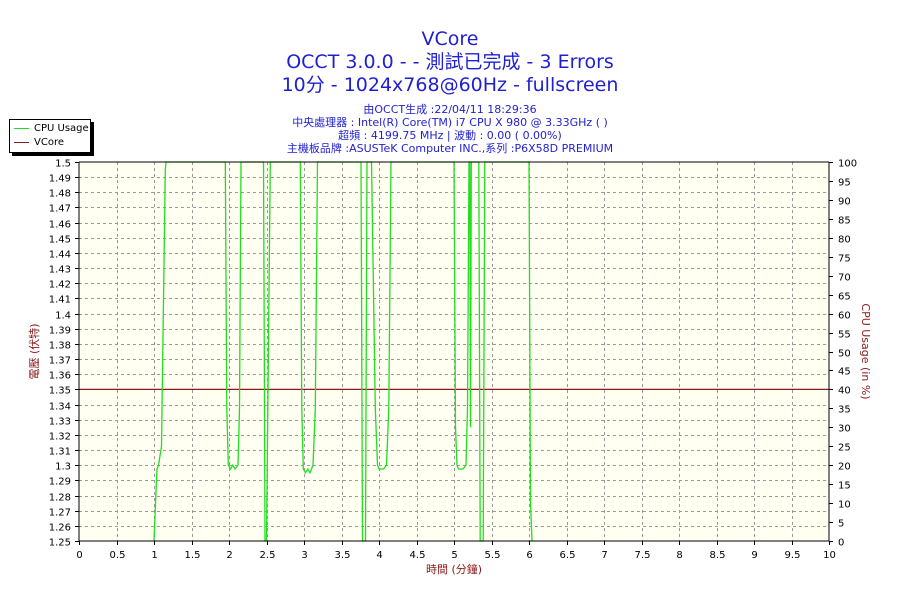 This screenshot has height=600, width=900. What do you see at coordinates (60, 209) in the screenshot?
I see `y-left-tick-label: 1.47` at bounding box center [60, 209].